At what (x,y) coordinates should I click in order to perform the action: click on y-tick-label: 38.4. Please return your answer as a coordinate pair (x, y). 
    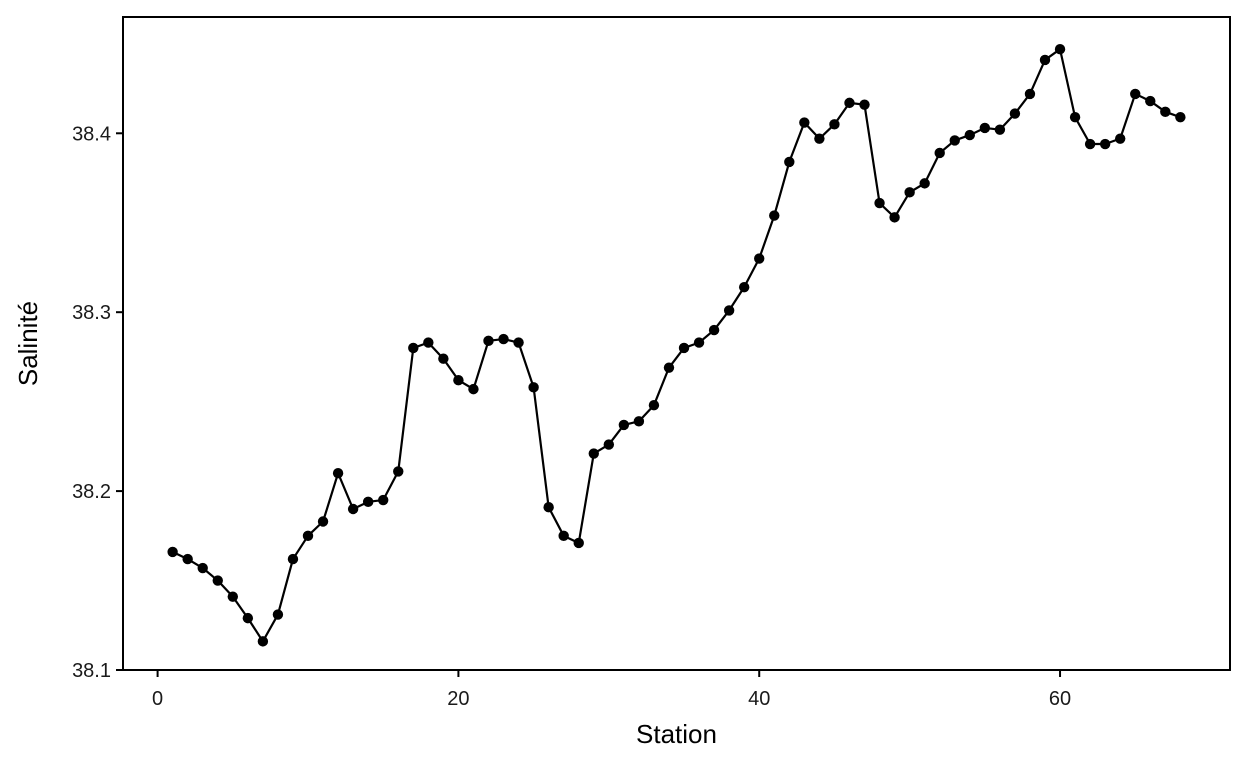
    Looking at the image, I should click on (91, 134).